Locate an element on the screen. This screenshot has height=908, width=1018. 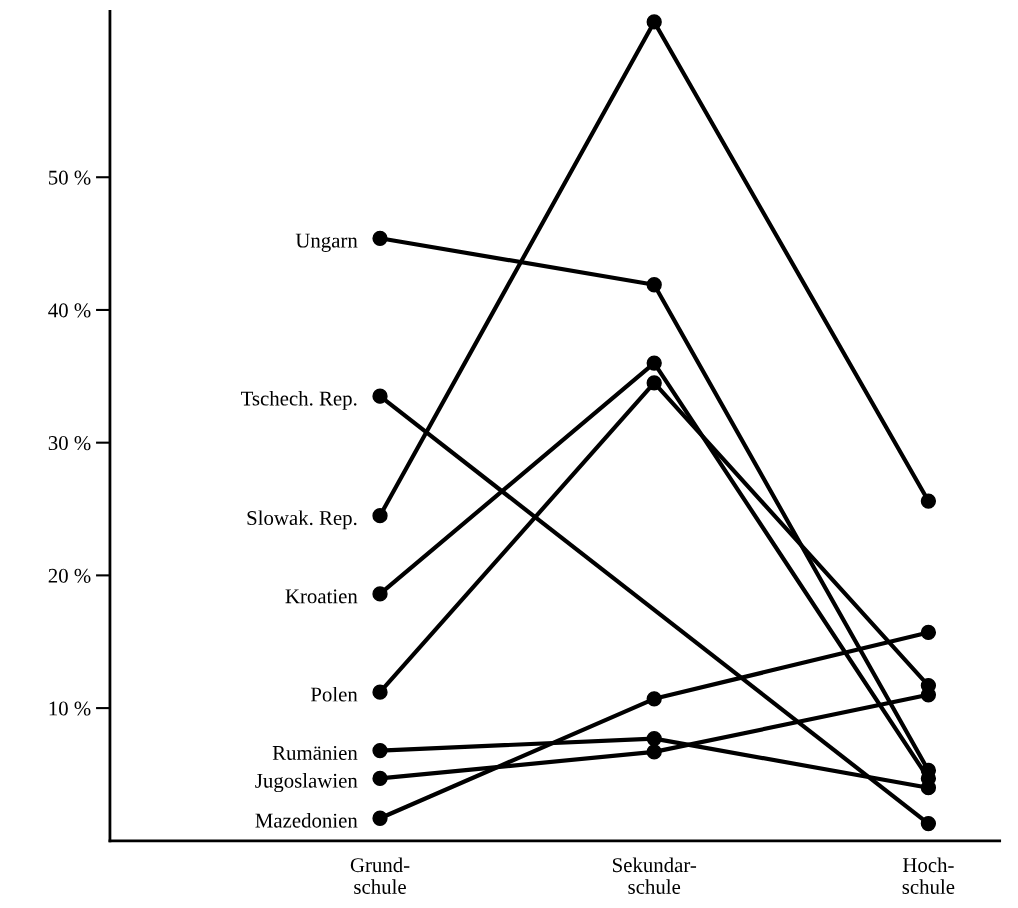
series-label: Polen is located at coordinates (334, 694).